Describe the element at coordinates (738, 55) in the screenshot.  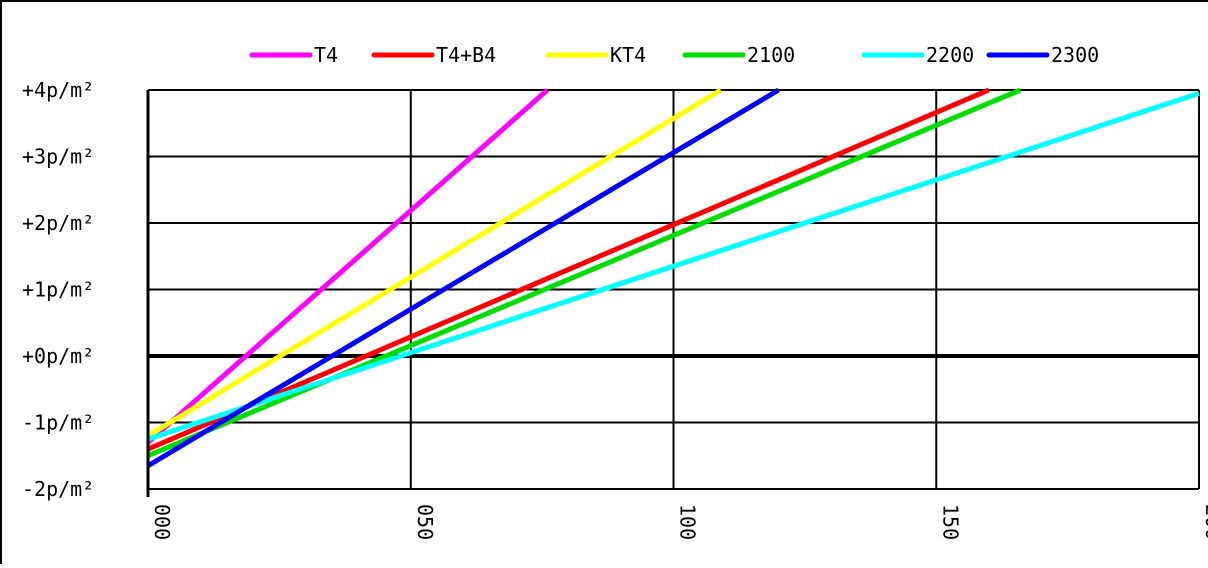
I see `legend-item: 2100` at that location.